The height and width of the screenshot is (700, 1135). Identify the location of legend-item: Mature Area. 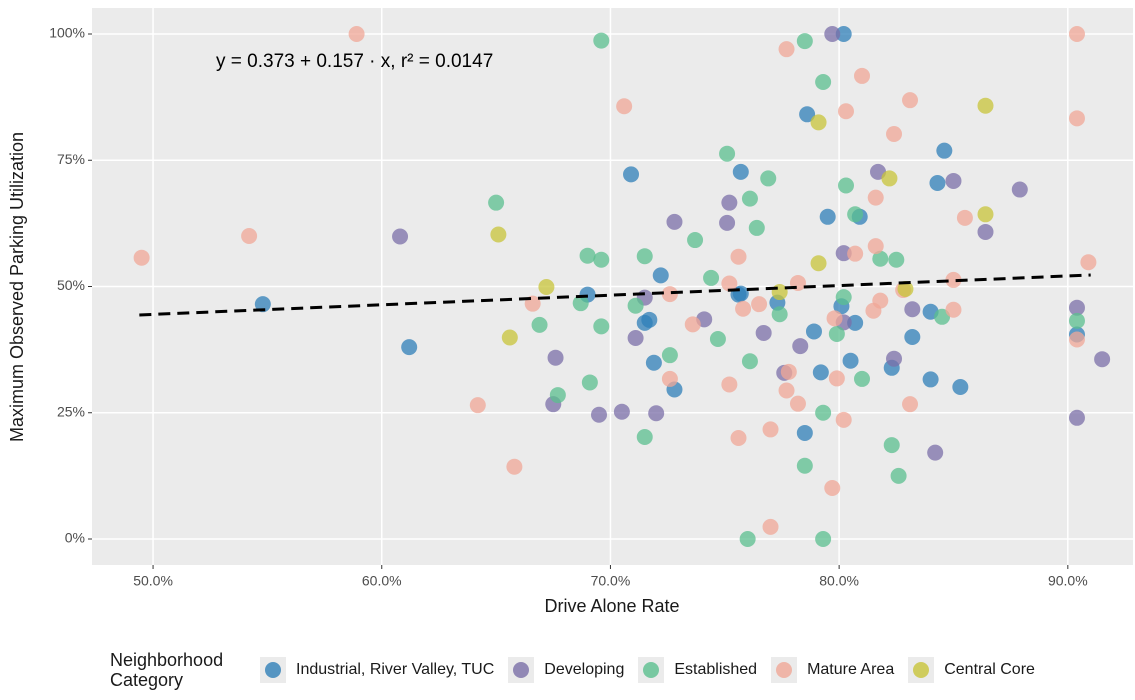
(832, 670).